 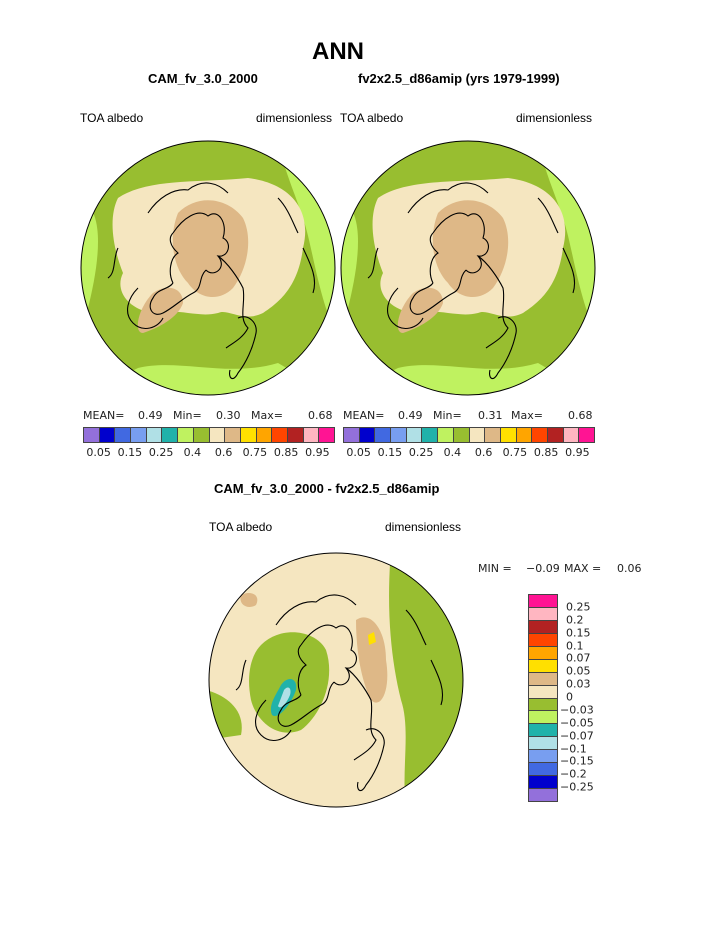 I want to click on colorbar-label: 0.03, so click(x=578, y=684).